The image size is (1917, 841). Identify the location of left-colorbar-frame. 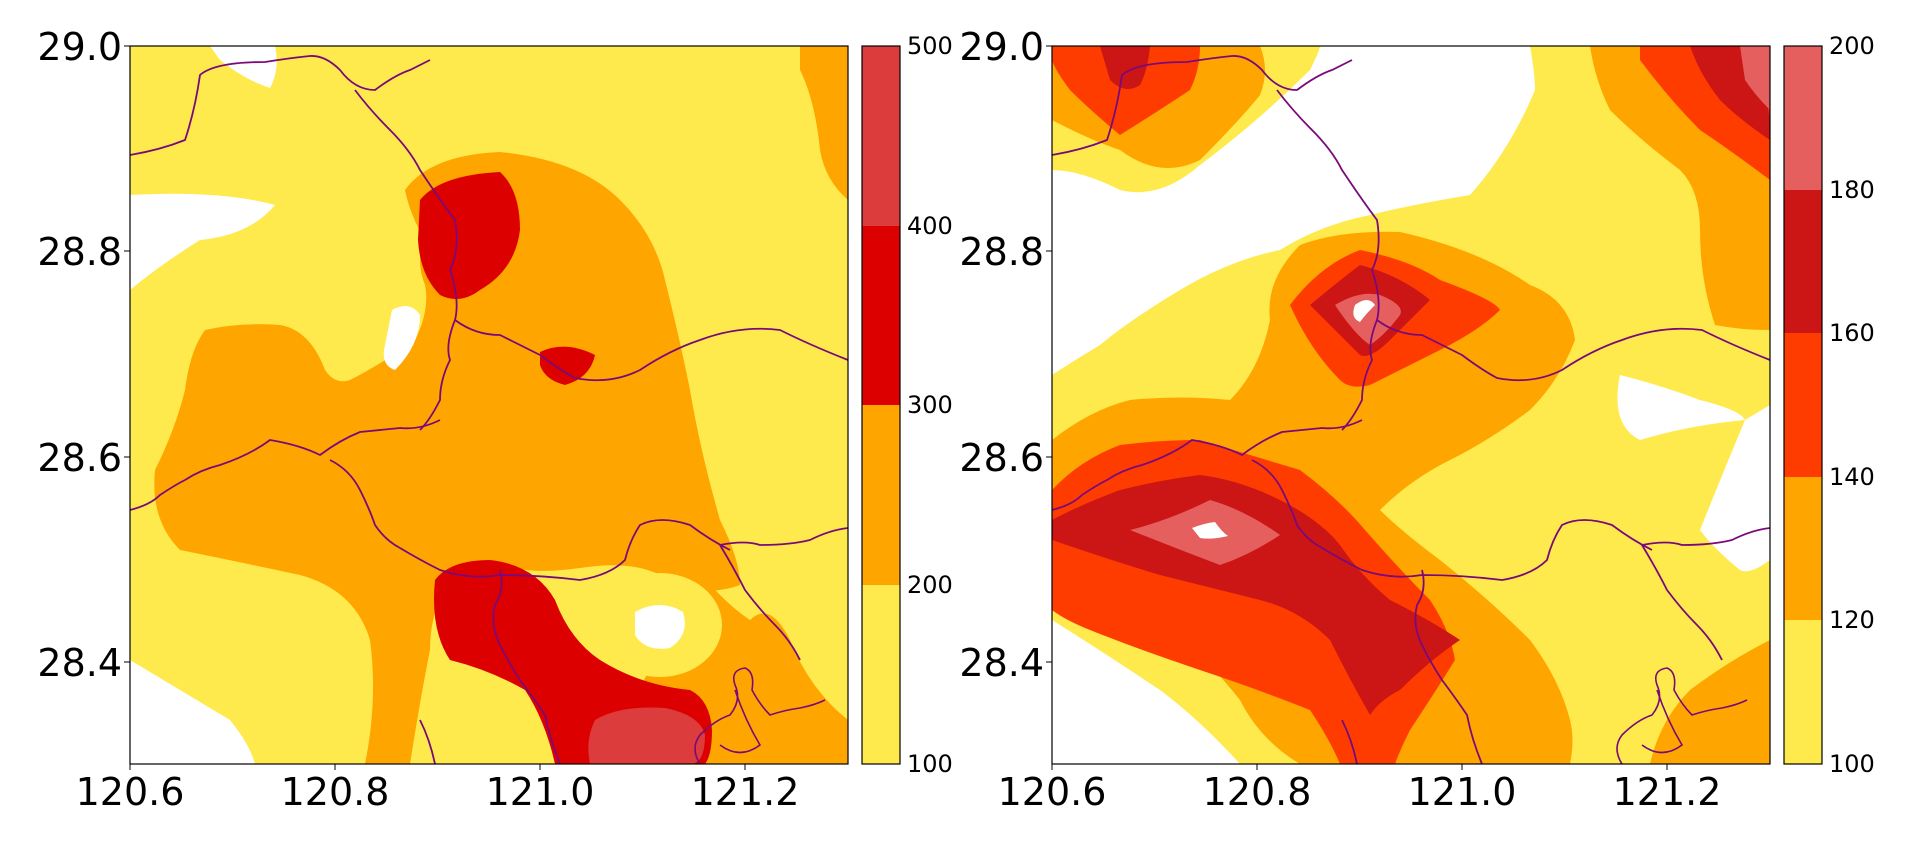
(881, 405).